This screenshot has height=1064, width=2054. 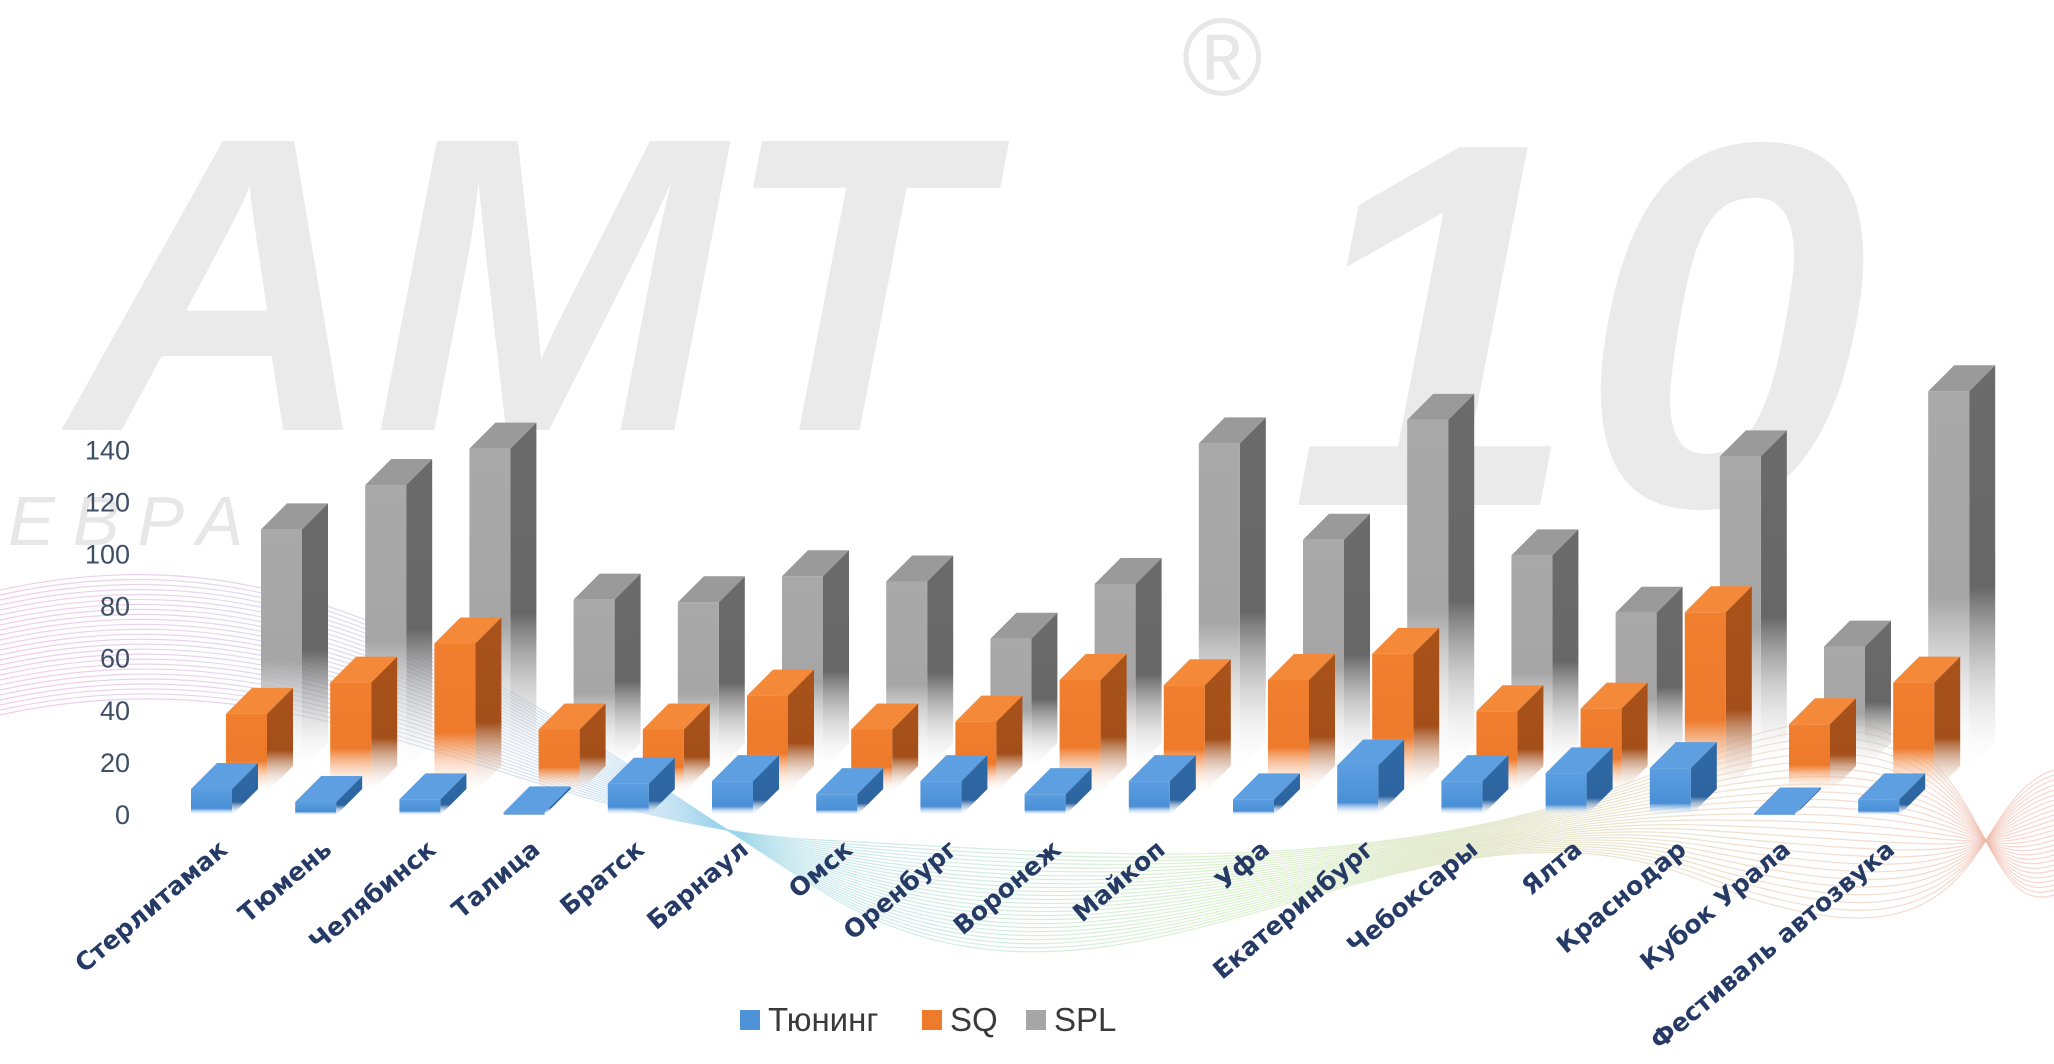 What do you see at coordinates (115, 711) in the screenshot?
I see `y-tick-label: 40` at bounding box center [115, 711].